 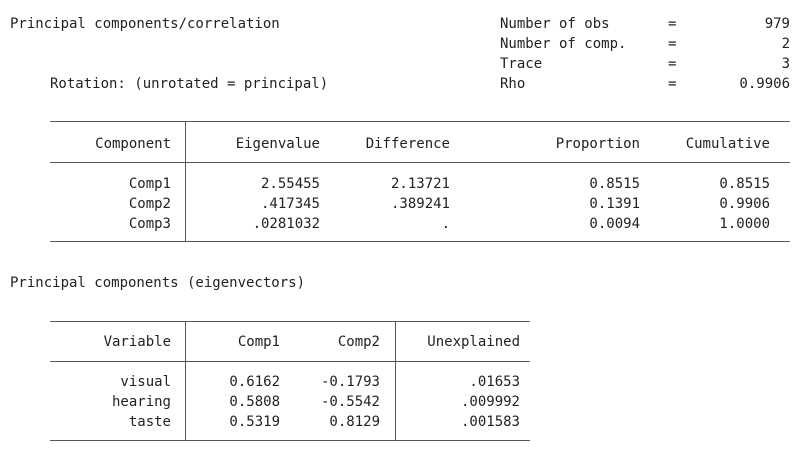 I want to click on table2-row3-comp1: 0.5319, so click(x=254, y=422).